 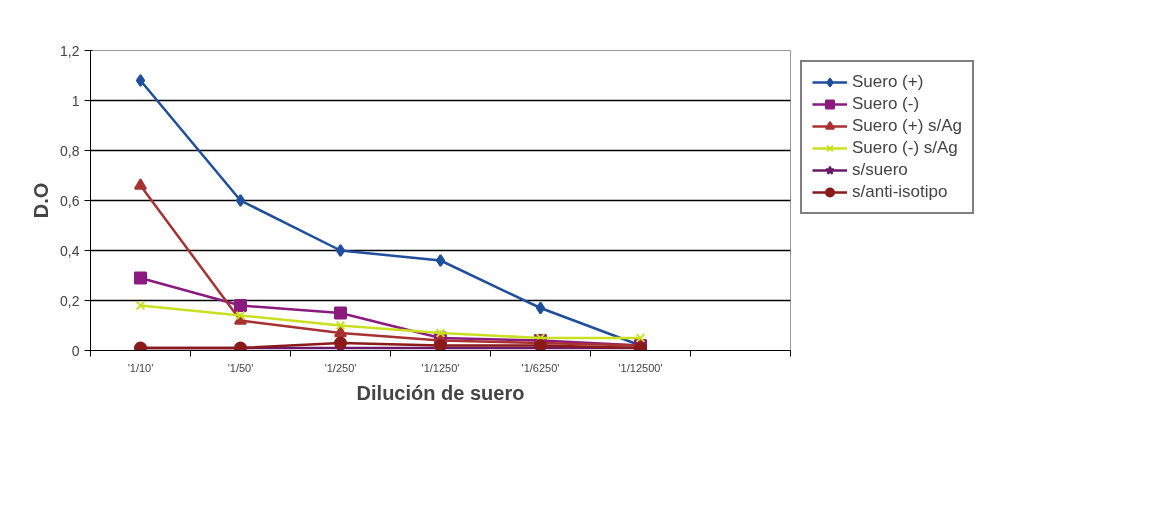 I want to click on y-tick-label: 1,2, so click(x=70, y=50).